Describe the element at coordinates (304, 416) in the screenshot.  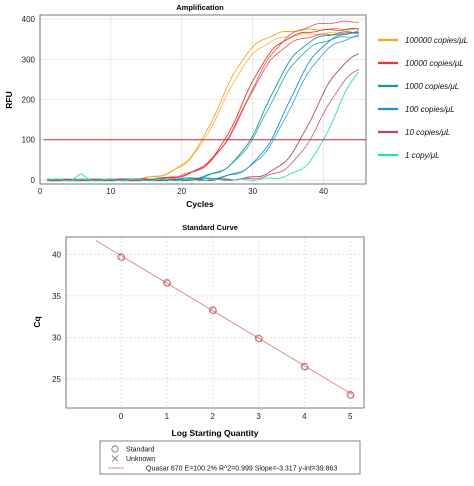
I see `std-x-tick-label: 4` at that location.